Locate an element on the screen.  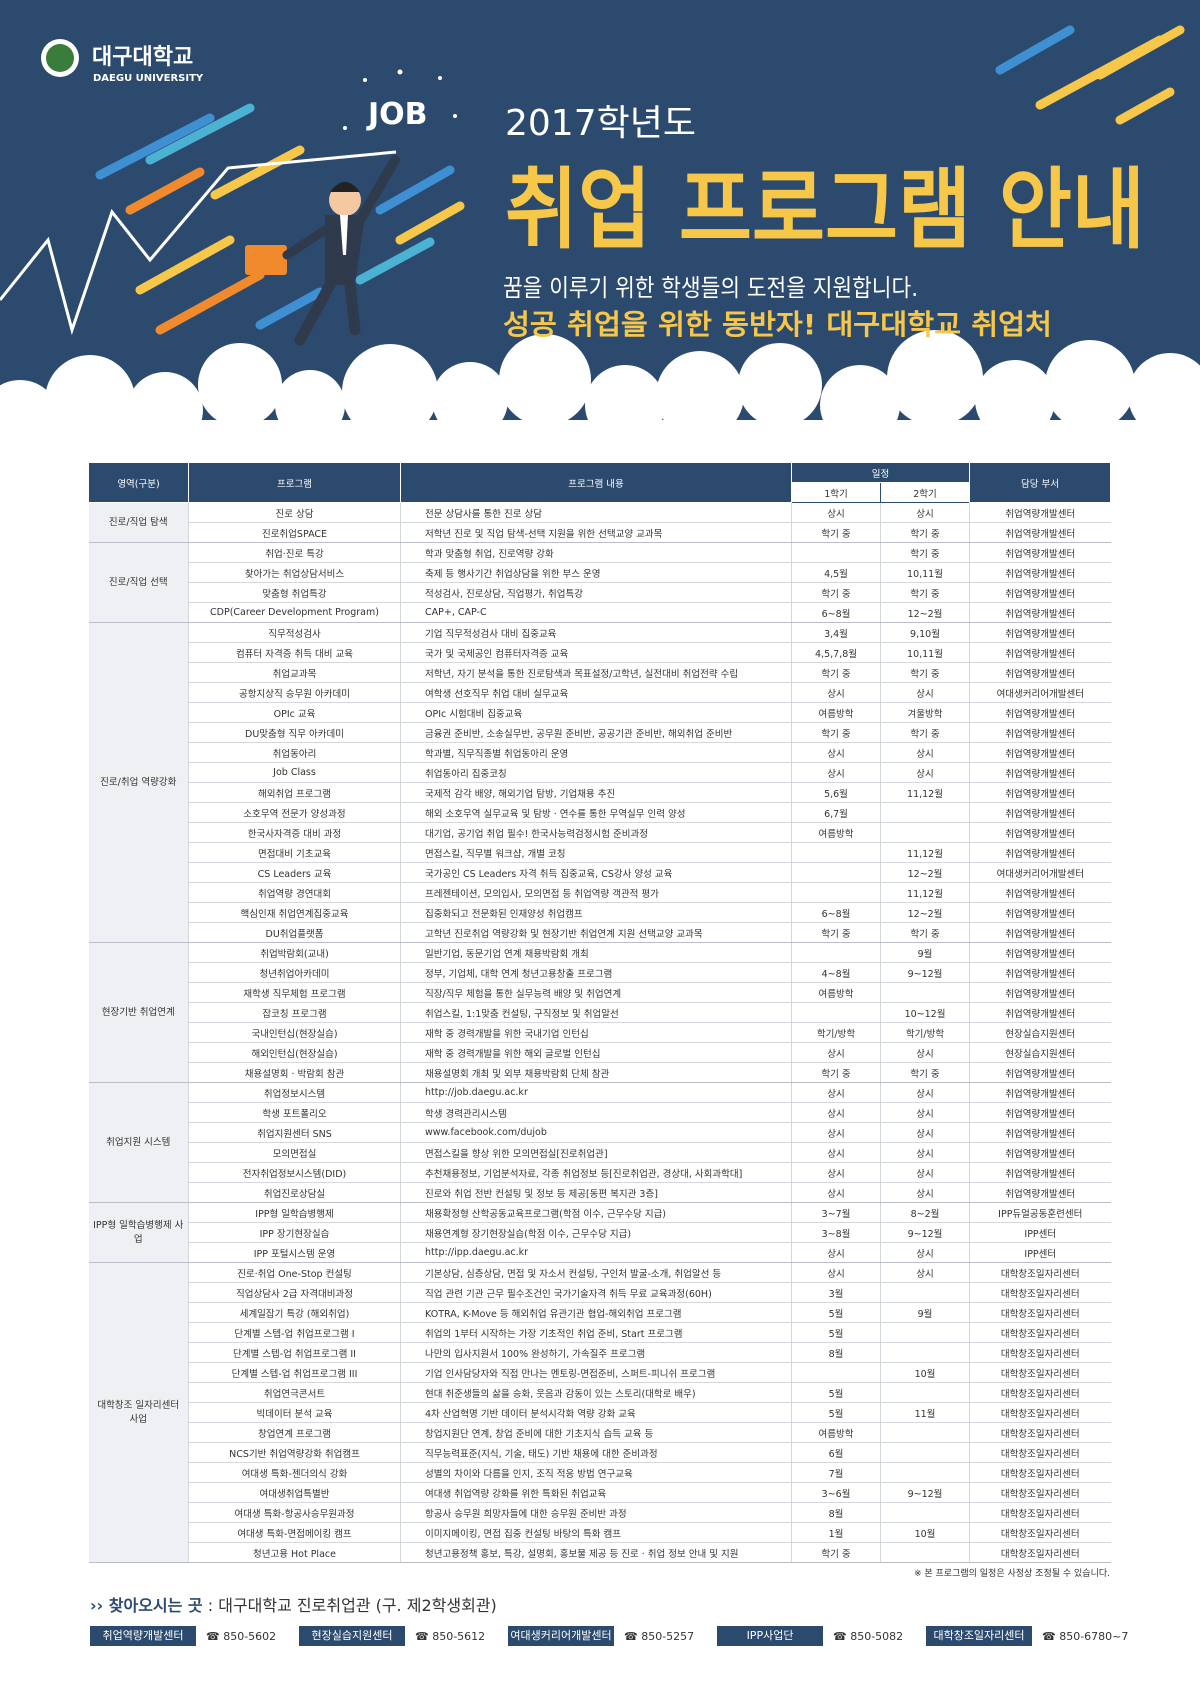
contact: 현장실습지원센터 ☎ 850-5612 is located at coordinates (403, 1636).